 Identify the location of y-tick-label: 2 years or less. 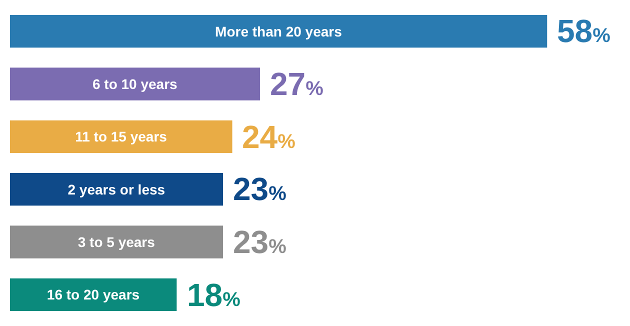
(117, 189).